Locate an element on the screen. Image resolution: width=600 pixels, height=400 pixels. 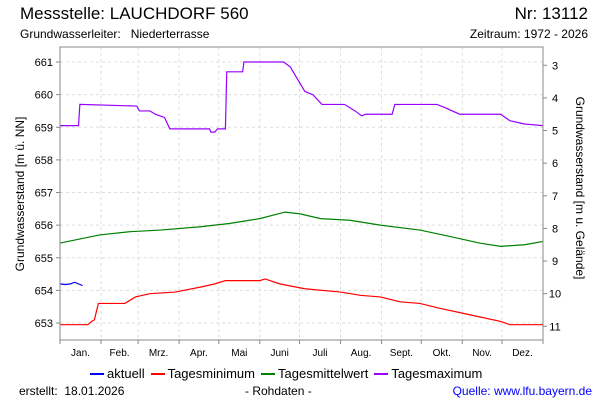
aquifer-label: Grundwasserleiter: Niederterrasse is located at coordinates (115, 34).